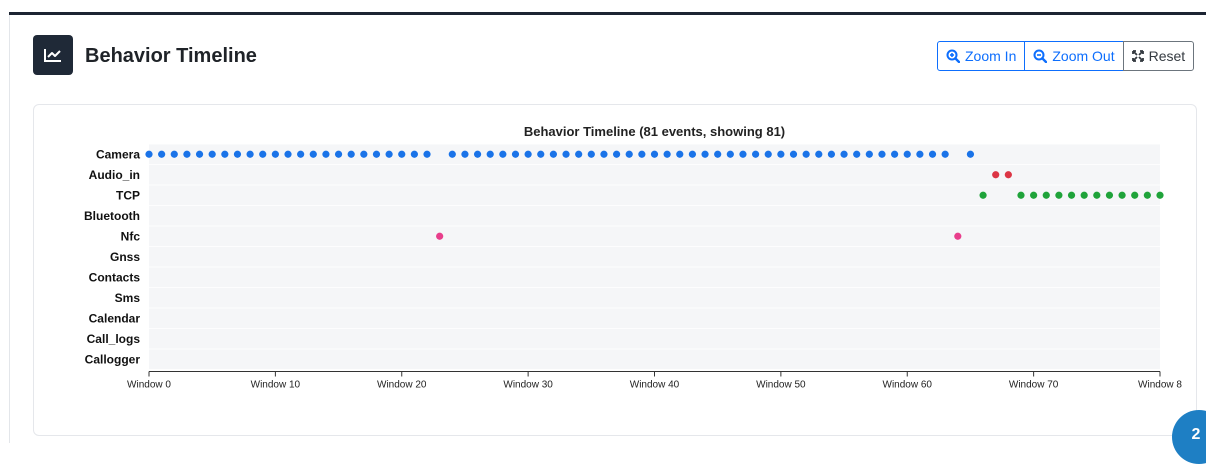  What do you see at coordinates (115, 277) in the screenshot?
I see `row-label-contacts: Contacts` at bounding box center [115, 277].